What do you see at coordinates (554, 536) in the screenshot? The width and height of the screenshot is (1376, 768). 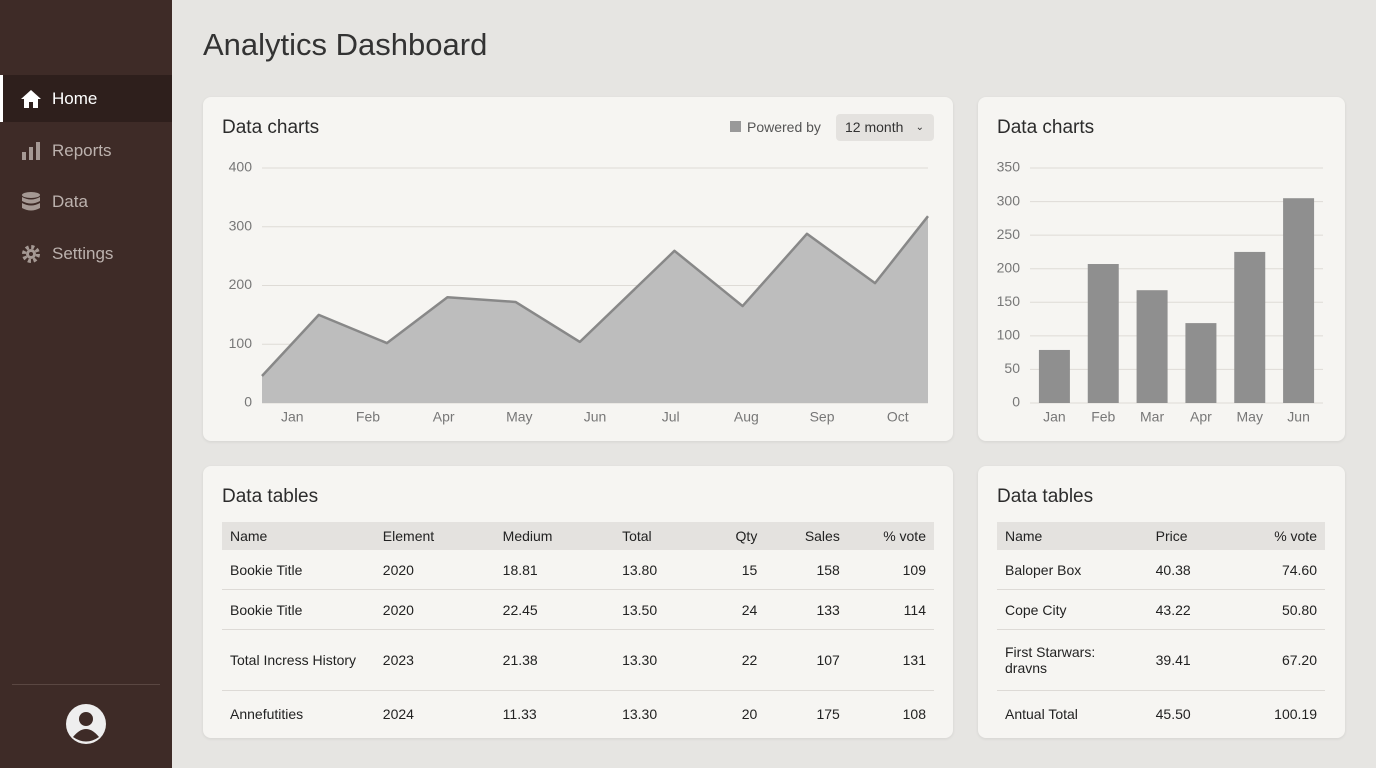 I see `column-header: Medium` at bounding box center [554, 536].